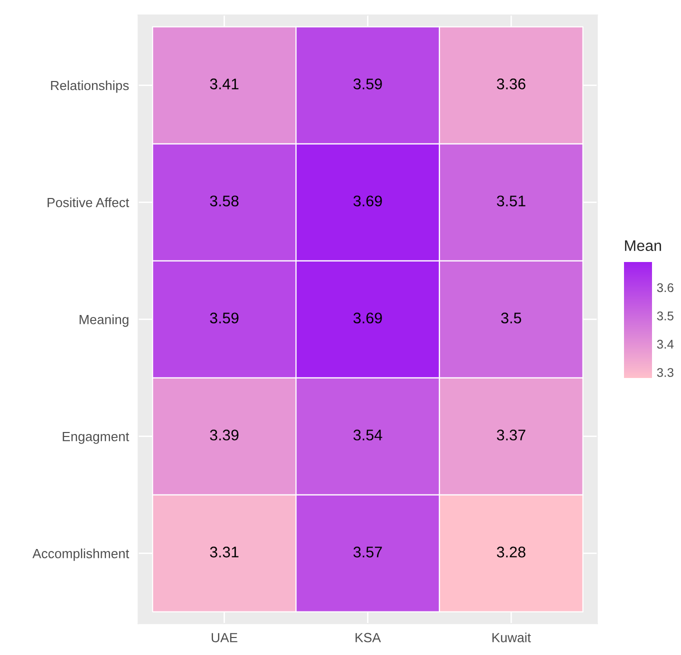 The image size is (681, 655). What do you see at coordinates (224, 435) in the screenshot?
I see `data-label: 3.39` at bounding box center [224, 435].